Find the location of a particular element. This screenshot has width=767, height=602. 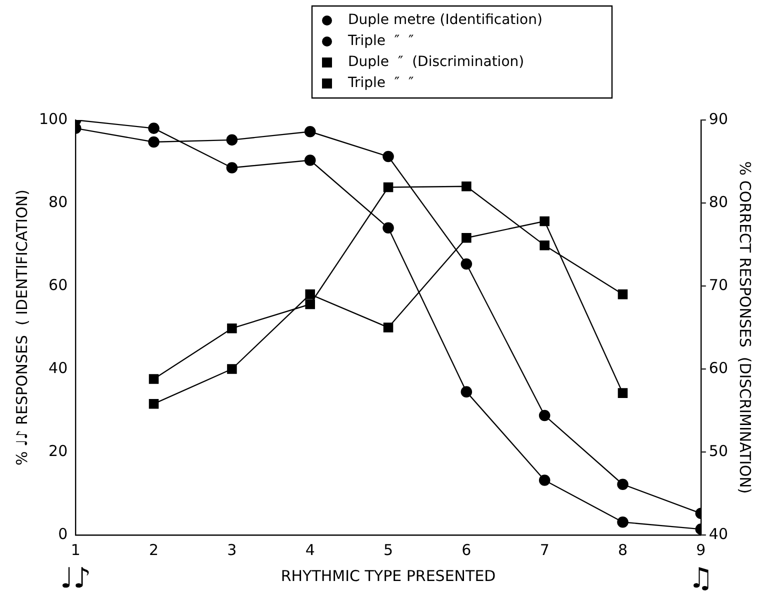

y-tick-label: 20 is located at coordinates (58, 451).